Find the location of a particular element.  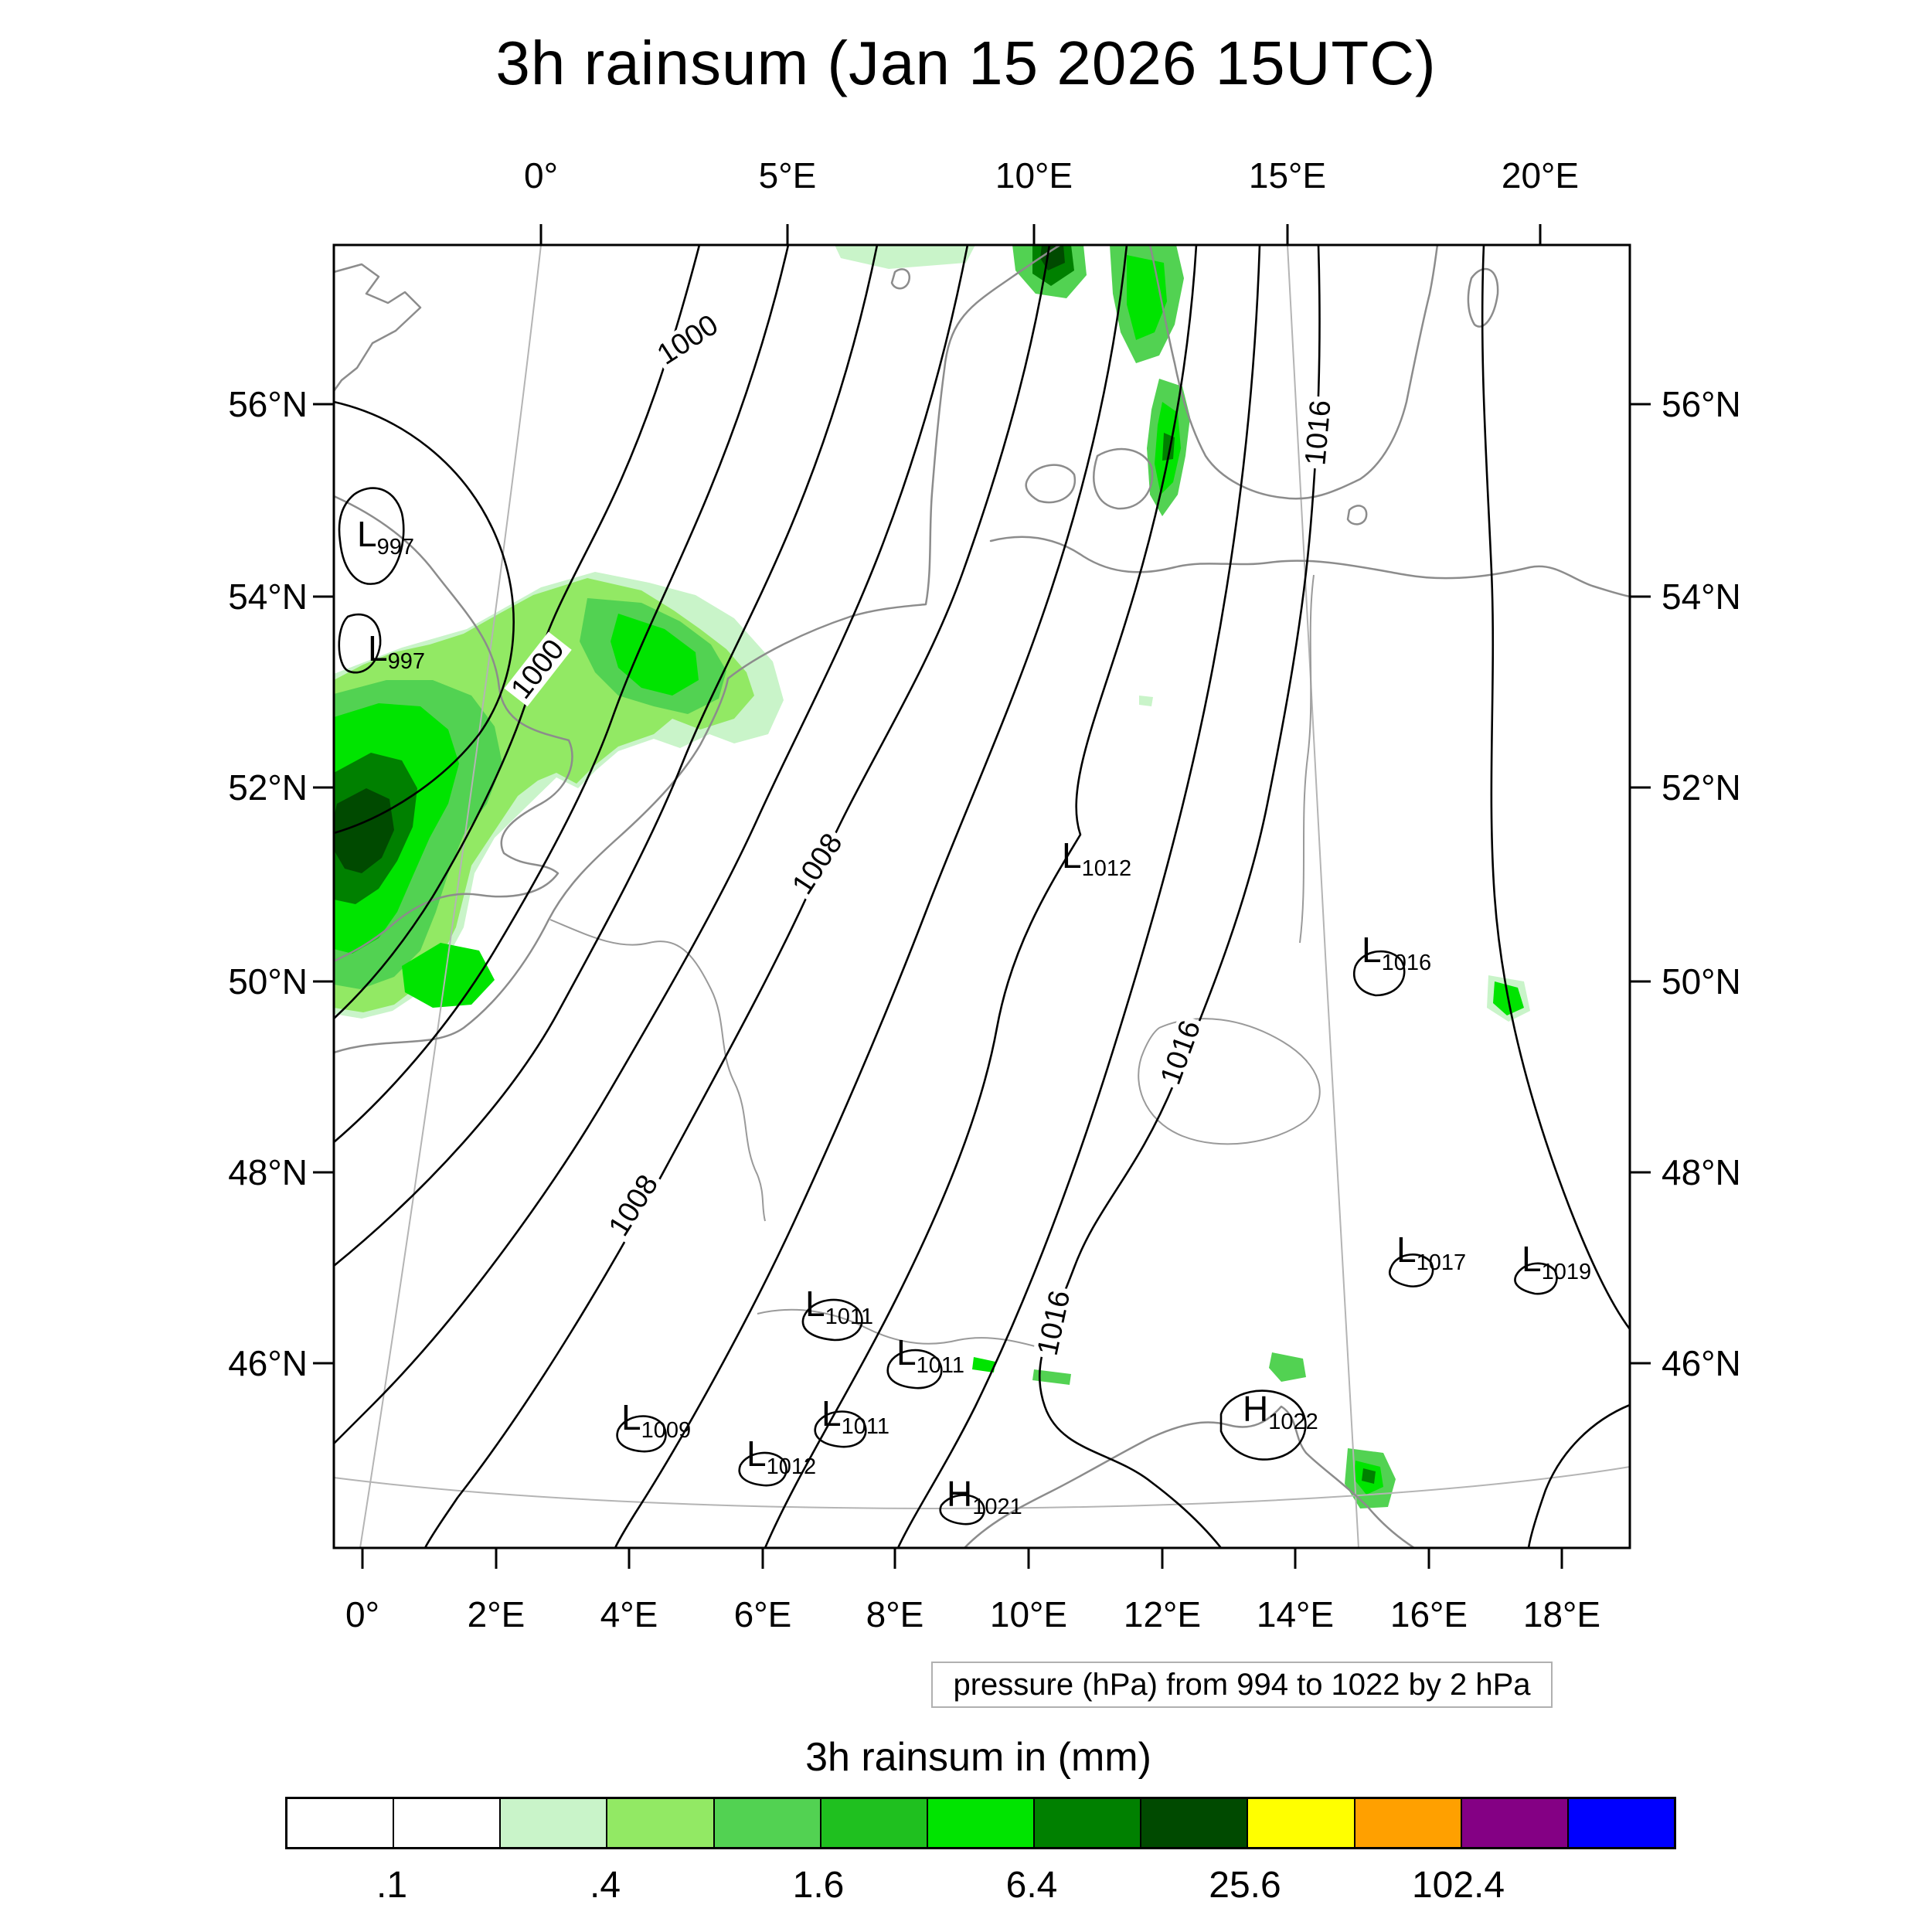

coastline-scotland is located at coordinates (377, 328).